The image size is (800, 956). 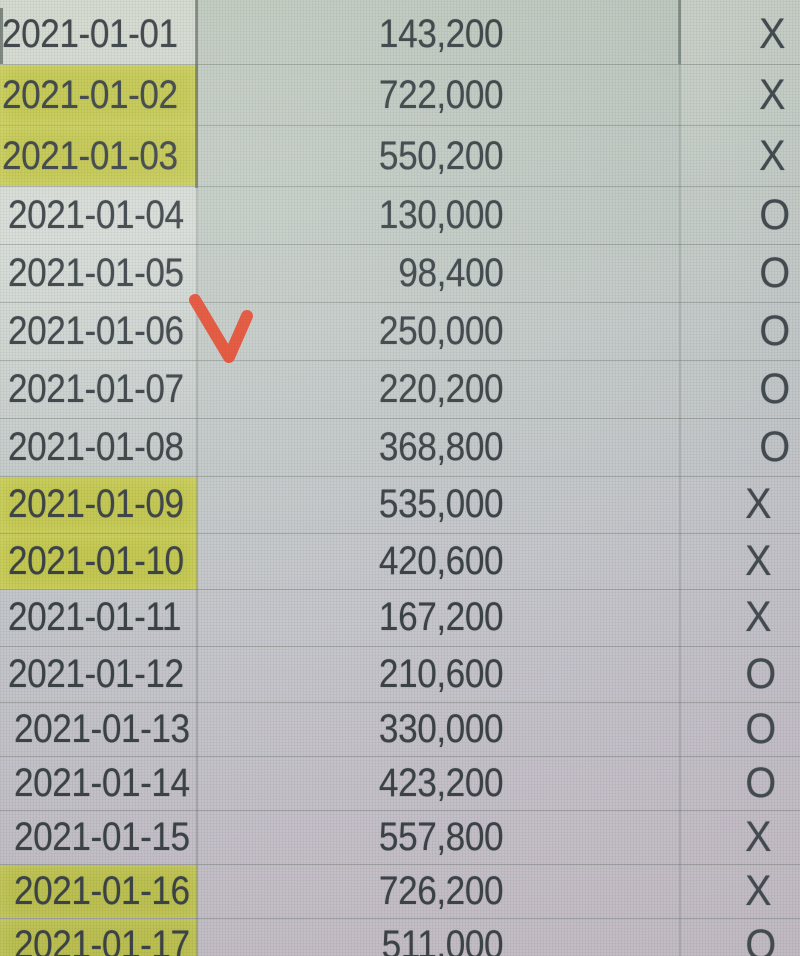 I want to click on amount-cell: 726,200, so click(x=439, y=891).